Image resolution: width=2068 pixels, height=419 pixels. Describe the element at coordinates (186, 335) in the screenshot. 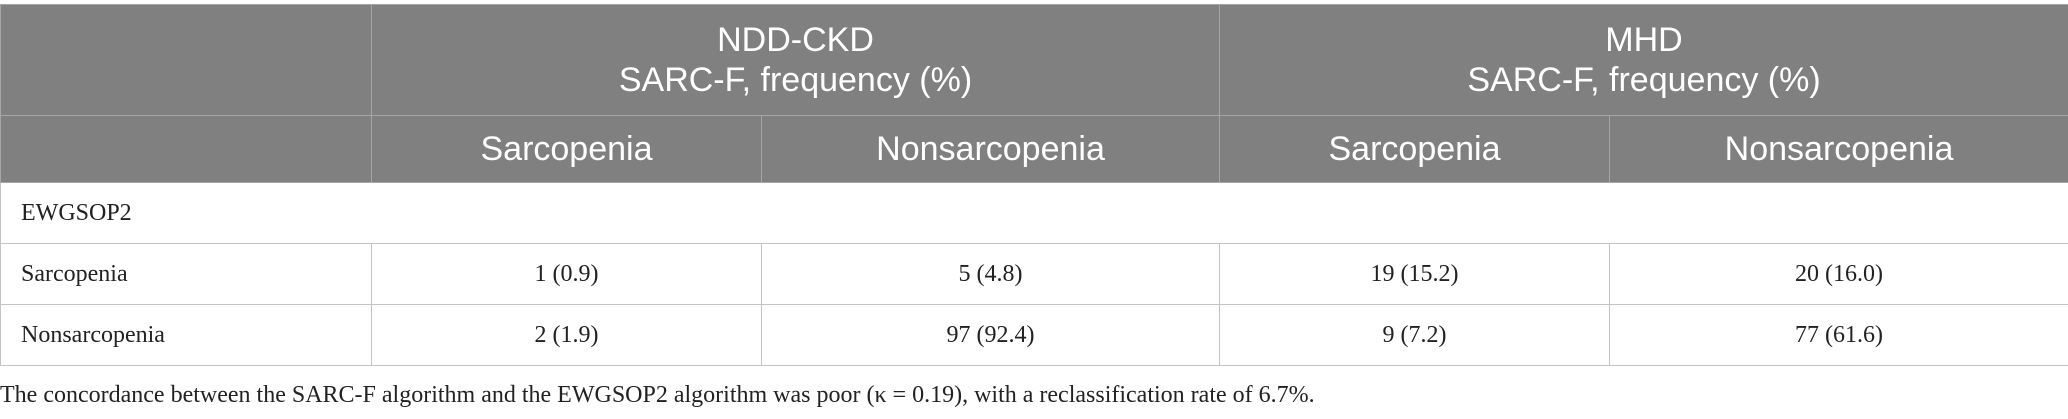

I see `row-label: Nonsarcopenia` at that location.